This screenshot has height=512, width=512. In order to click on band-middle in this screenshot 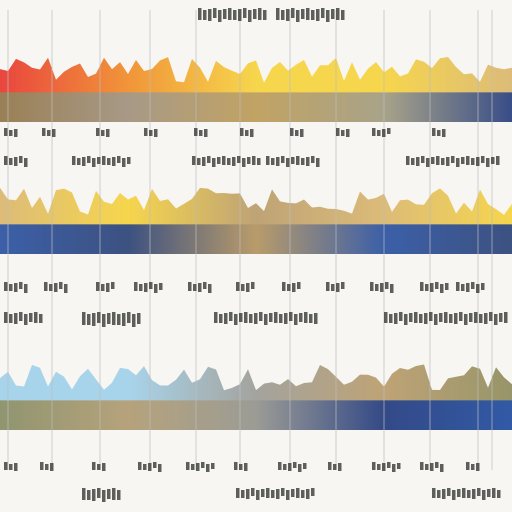, I will do `click(256, 220)`.